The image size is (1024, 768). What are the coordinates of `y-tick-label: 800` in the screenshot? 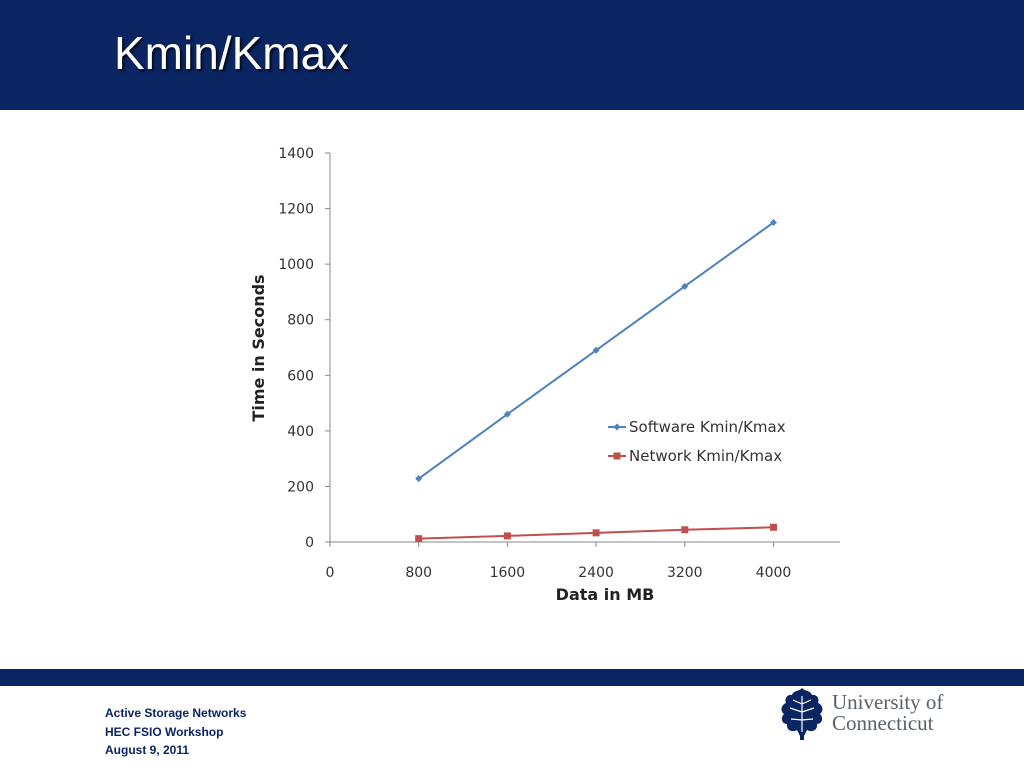 It's located at (300, 321).